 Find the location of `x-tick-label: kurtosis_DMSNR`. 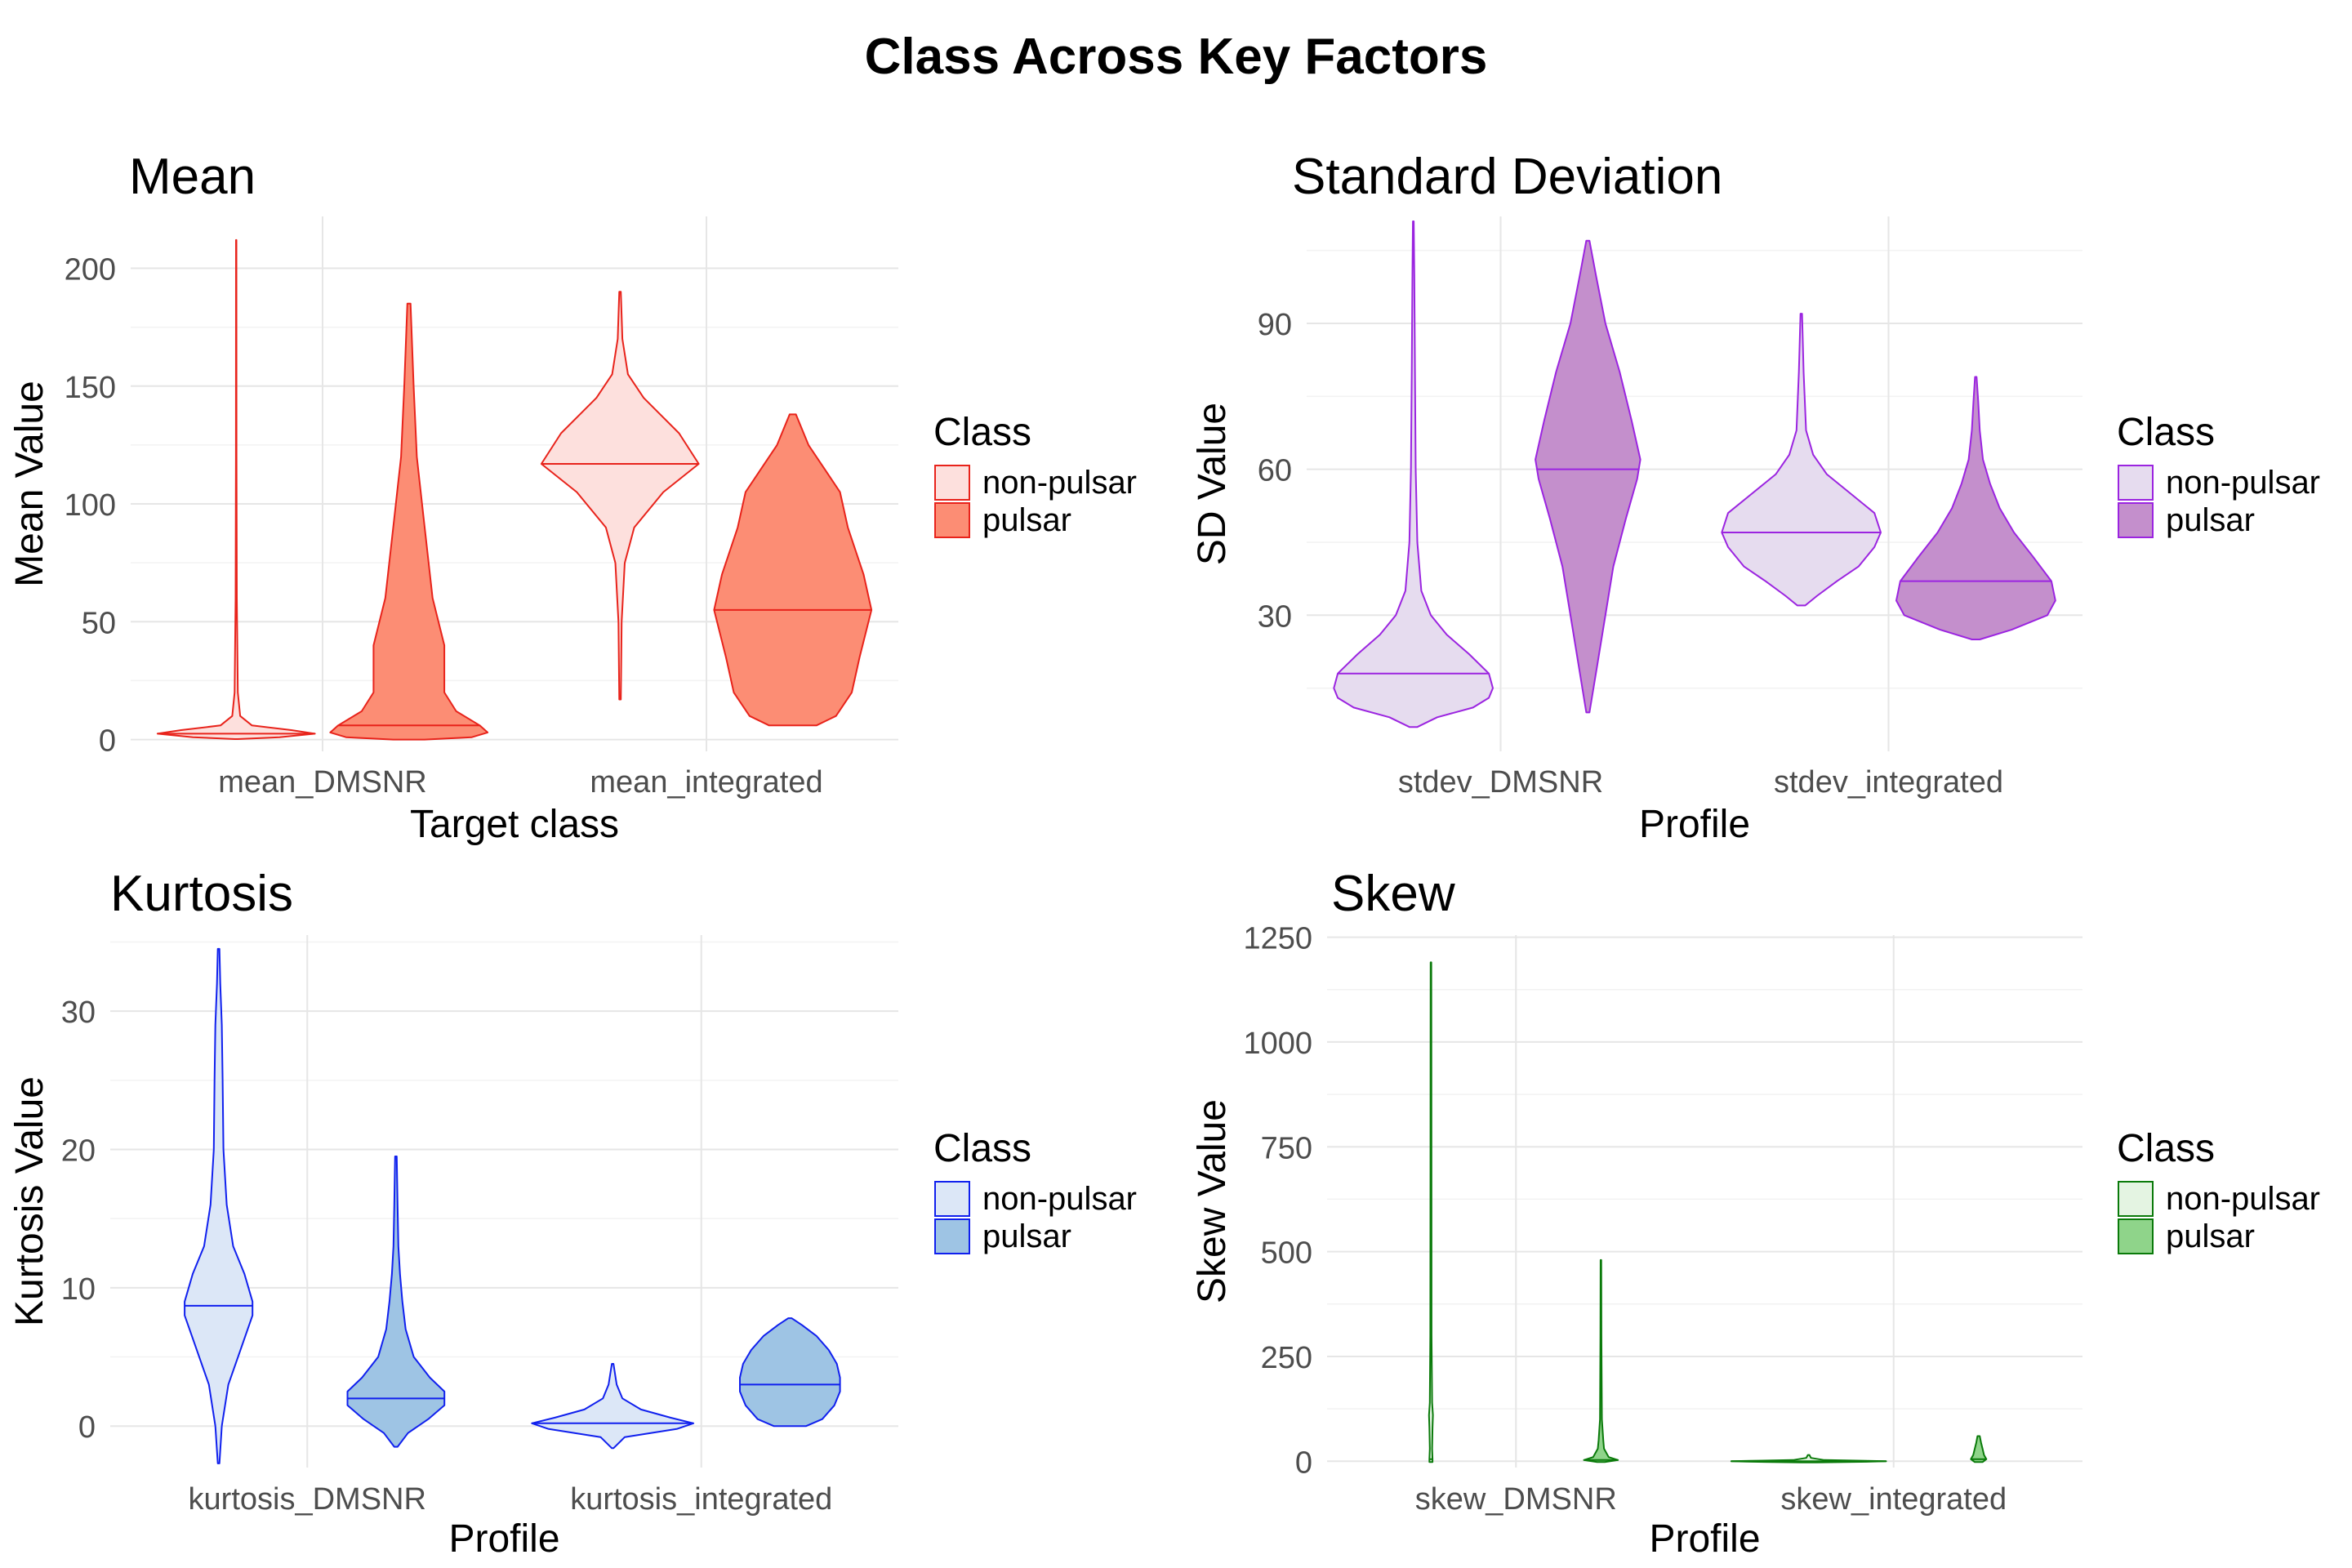

x-tick-label: kurtosis_DMSNR is located at coordinates (307, 1499).